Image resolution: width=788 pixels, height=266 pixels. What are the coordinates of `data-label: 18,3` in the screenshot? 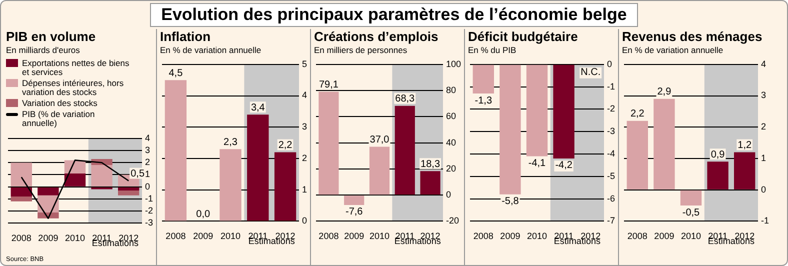 It's located at (430, 164).